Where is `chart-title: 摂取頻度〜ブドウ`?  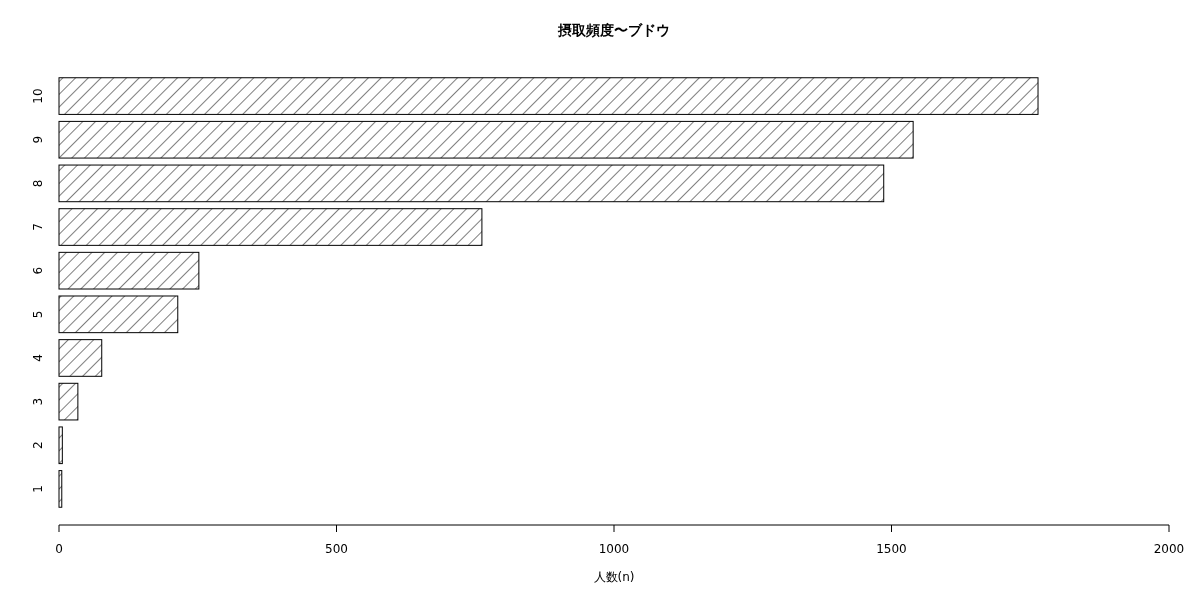 chart-title: 摂取頻度〜ブドウ is located at coordinates (613, 30).